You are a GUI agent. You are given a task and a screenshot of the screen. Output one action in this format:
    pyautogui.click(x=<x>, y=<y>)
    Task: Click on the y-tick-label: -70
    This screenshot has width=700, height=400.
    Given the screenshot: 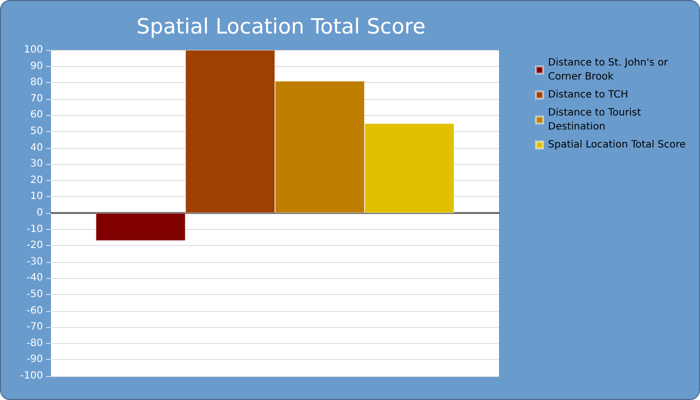 What is the action you would take?
    pyautogui.click(x=34, y=327)
    